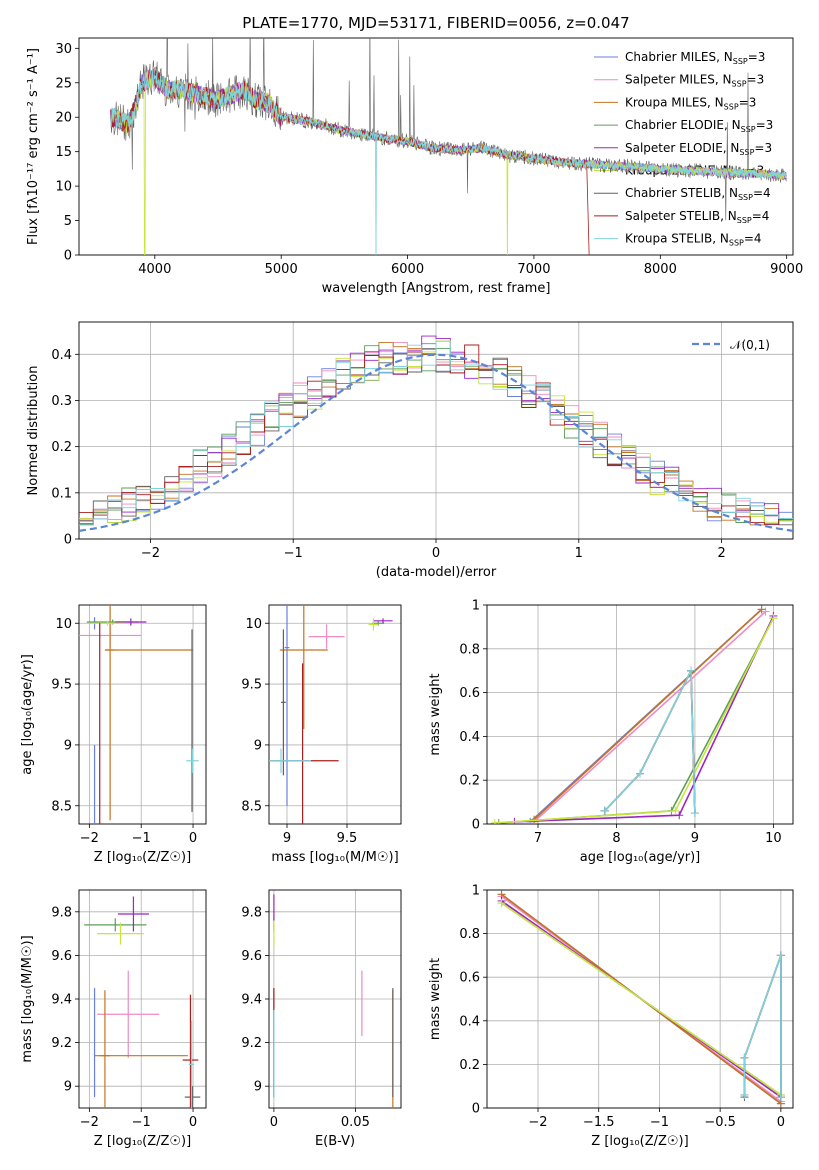 This screenshot has height=1170, width=819. I want to click on mass-vs-Z-plot, so click(142, 1002).